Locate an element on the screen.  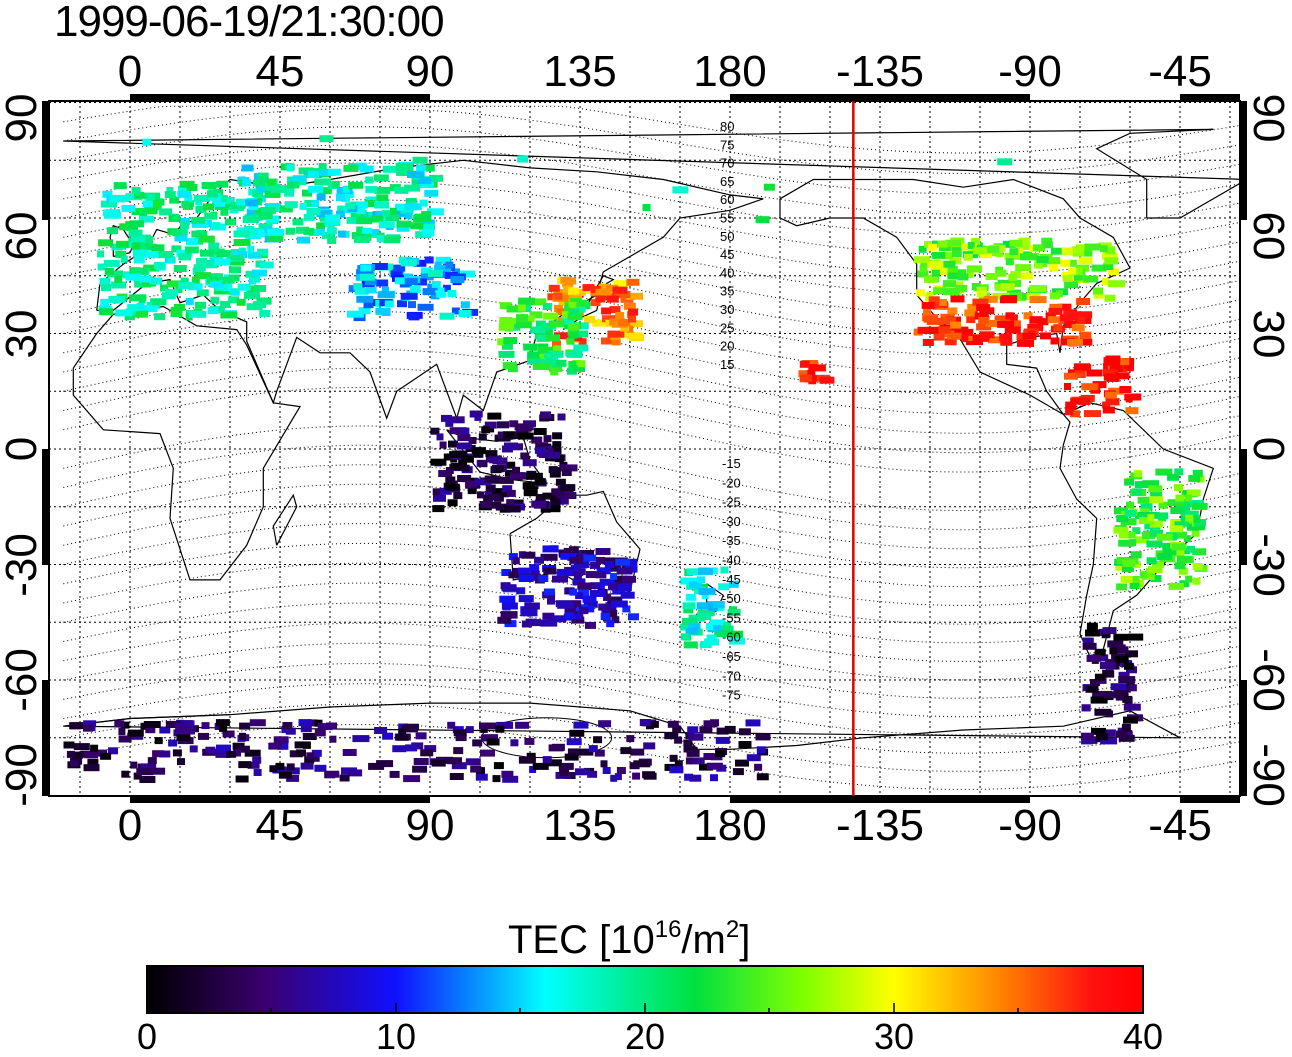
top-tick-90: 90 is located at coordinates (430, 71).